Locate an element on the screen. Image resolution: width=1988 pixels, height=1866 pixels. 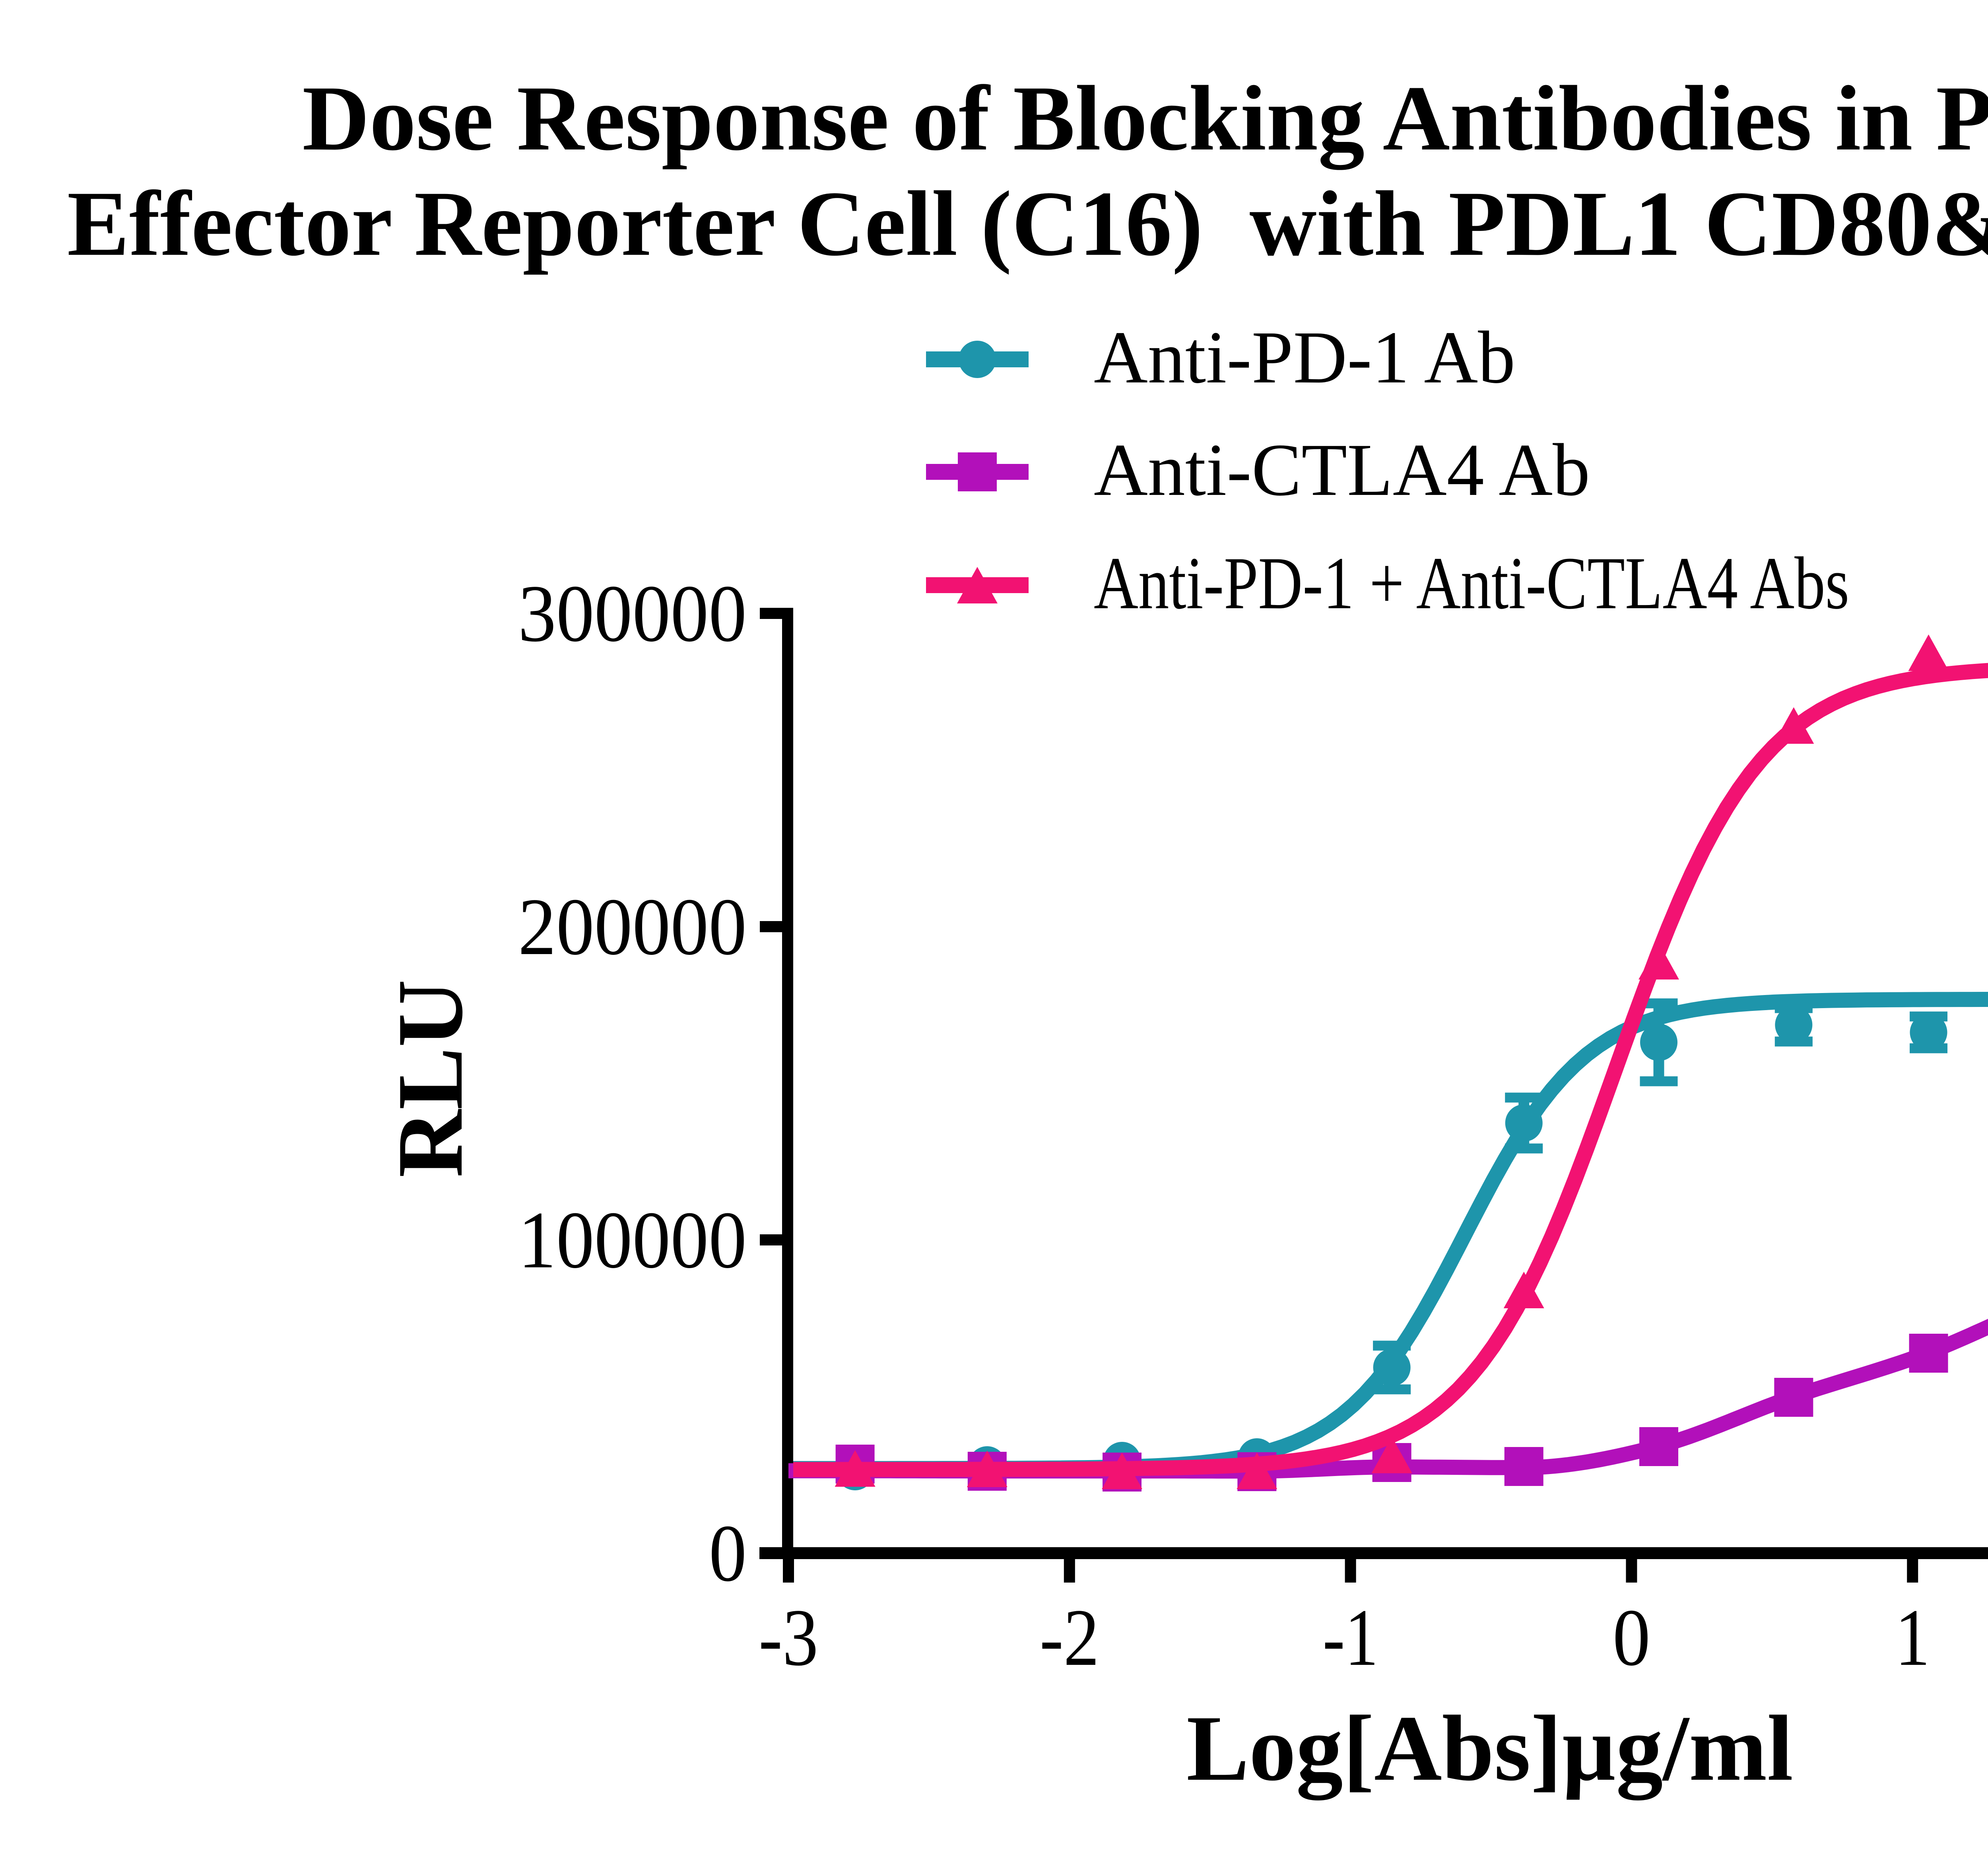
svg-text: 200000 is located at coordinates (632, 927).